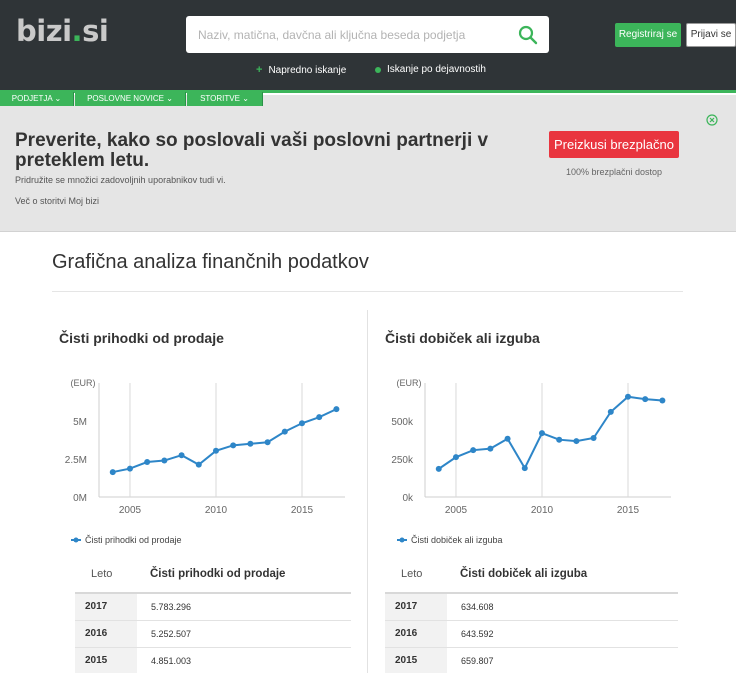 This screenshot has height=673, width=736. Describe the element at coordinates (614, 144) in the screenshot. I see `try-free-button: Preizkusi brezplačno` at that location.